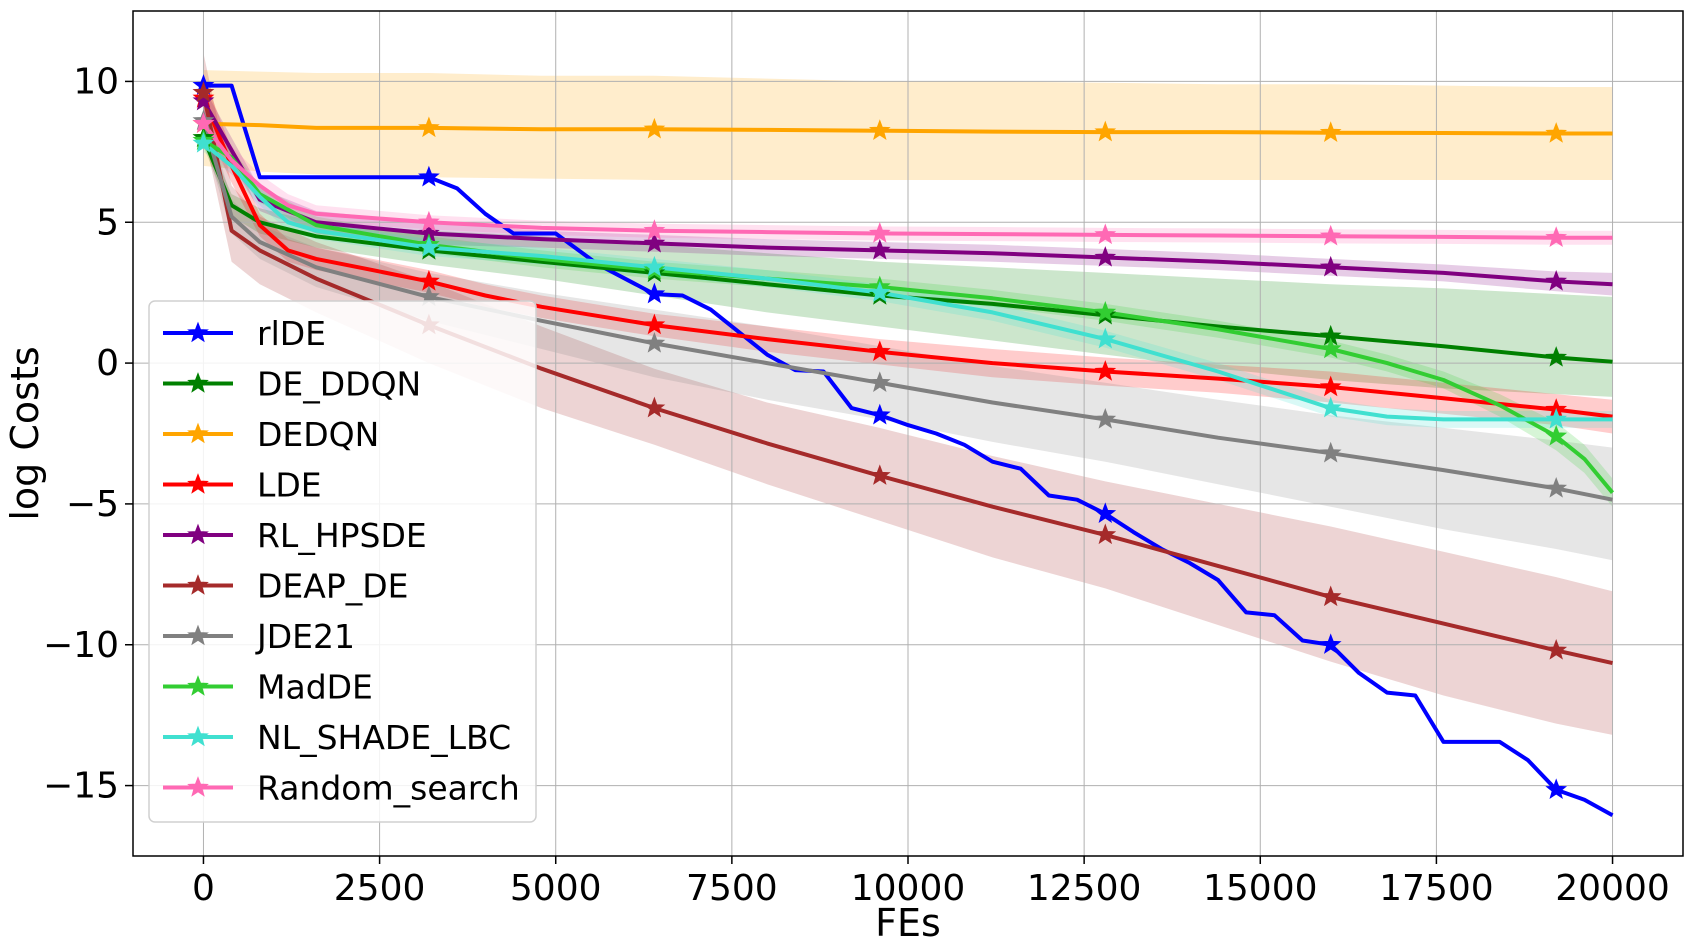 The height and width of the screenshot is (950, 1692). I want to click on legend-label: Random_search, so click(388, 788).